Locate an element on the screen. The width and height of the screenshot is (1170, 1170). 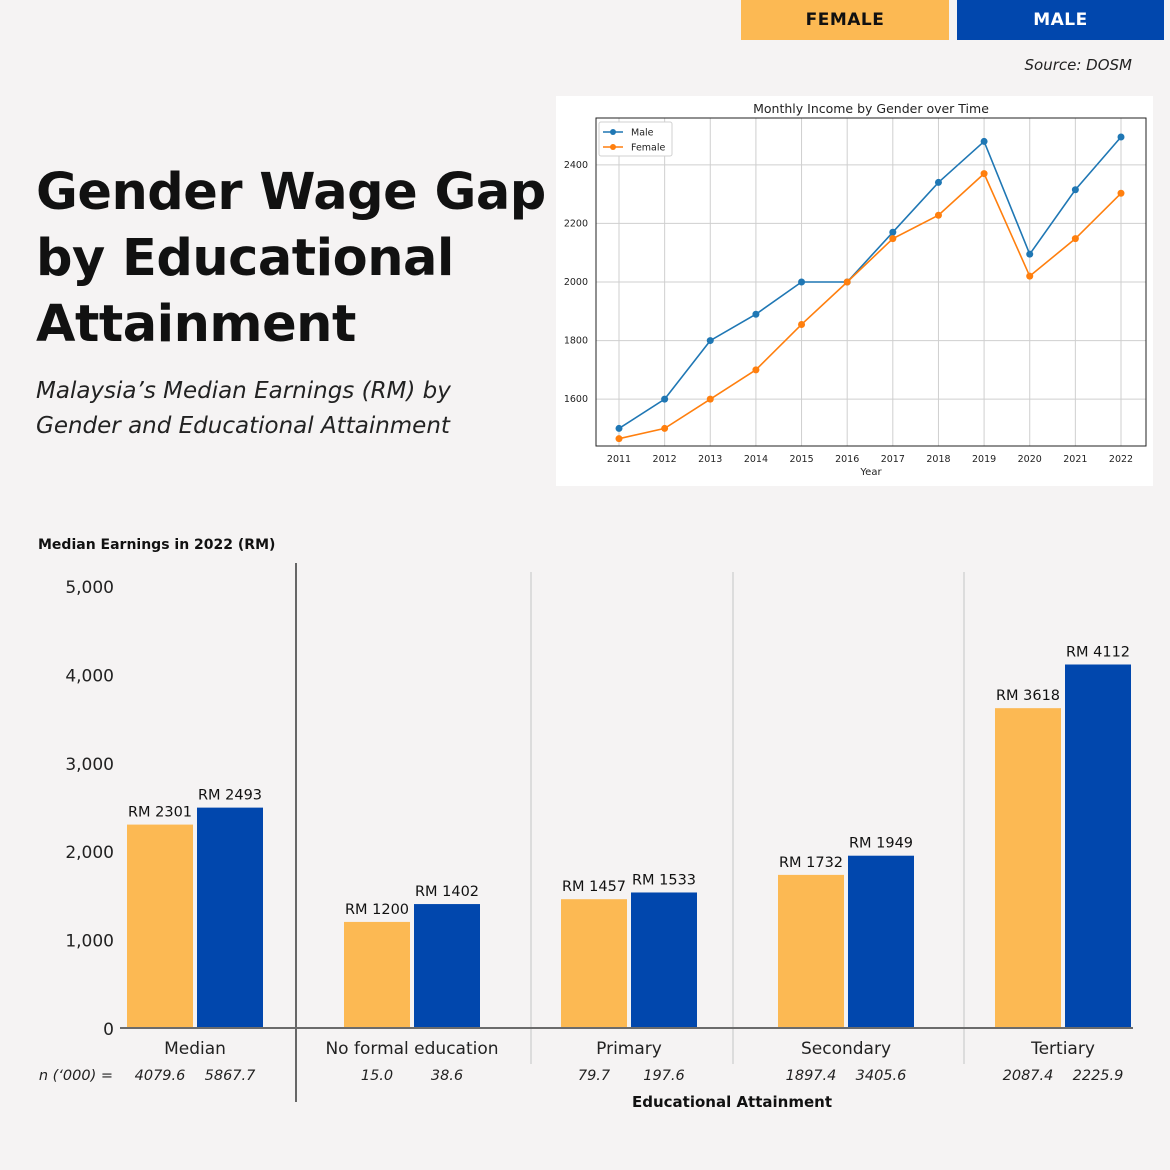
n-value-male: 38.6 is located at coordinates (447, 1076).